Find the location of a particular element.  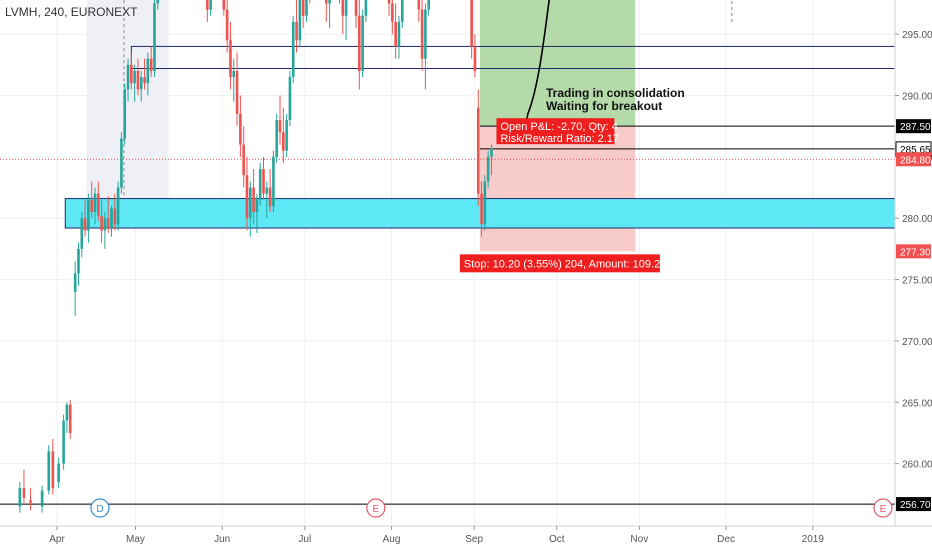

time-tick-label: Apr is located at coordinates (57, 539).